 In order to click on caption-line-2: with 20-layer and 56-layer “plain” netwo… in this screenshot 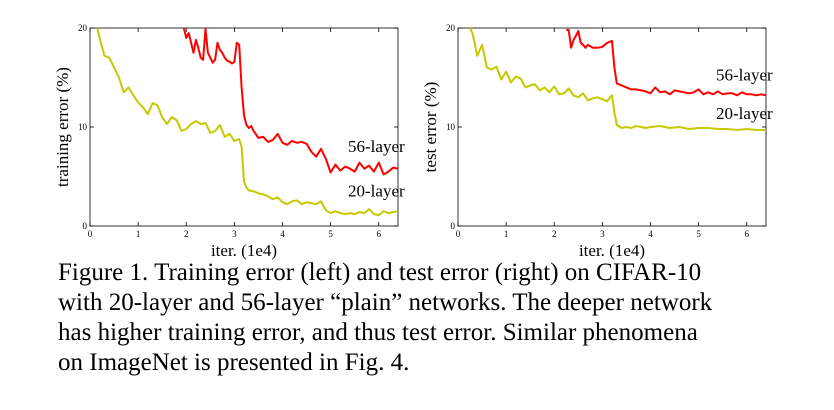, I will do `click(385, 302)`.